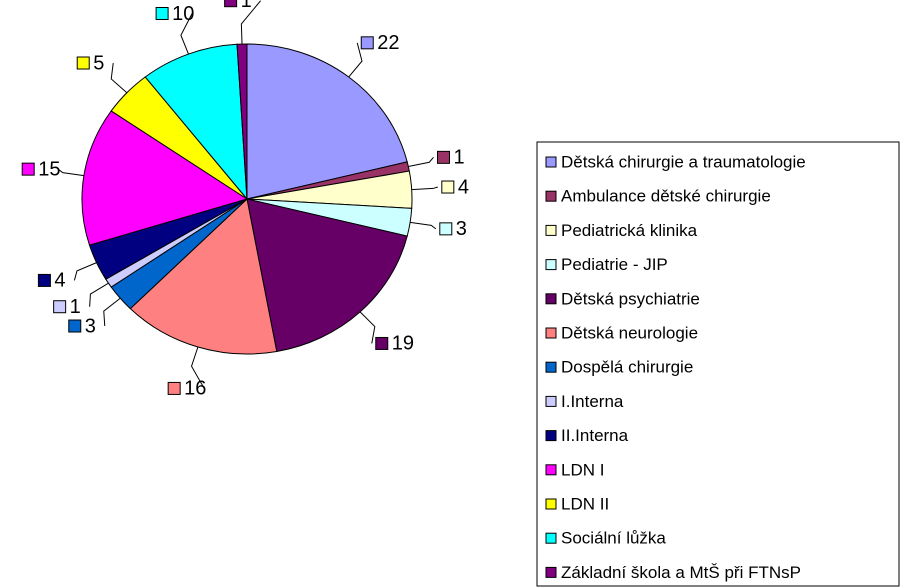 The width and height of the screenshot is (900, 587). What do you see at coordinates (388, 43) in the screenshot?
I see `data-label: 22` at bounding box center [388, 43].